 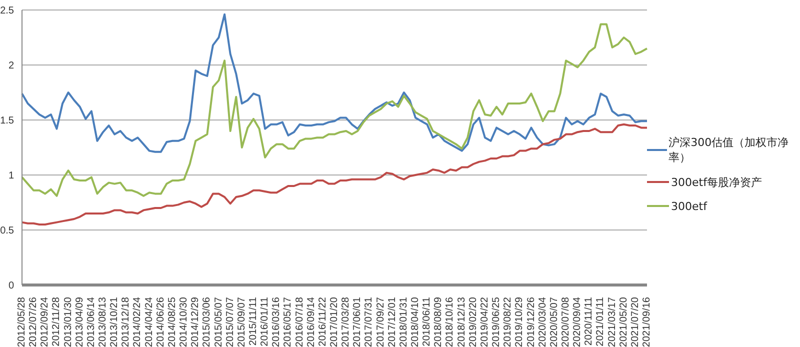 I want to click on x-tick-label: 2013/01/30, so click(x=68, y=321).